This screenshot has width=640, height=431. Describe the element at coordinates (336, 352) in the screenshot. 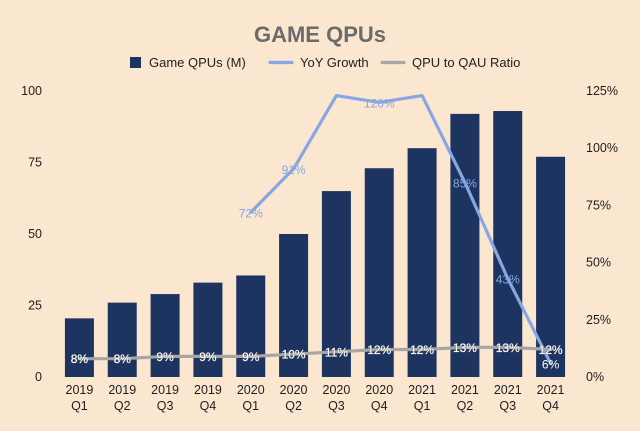

I see `ratio-data-label: 11%` at that location.